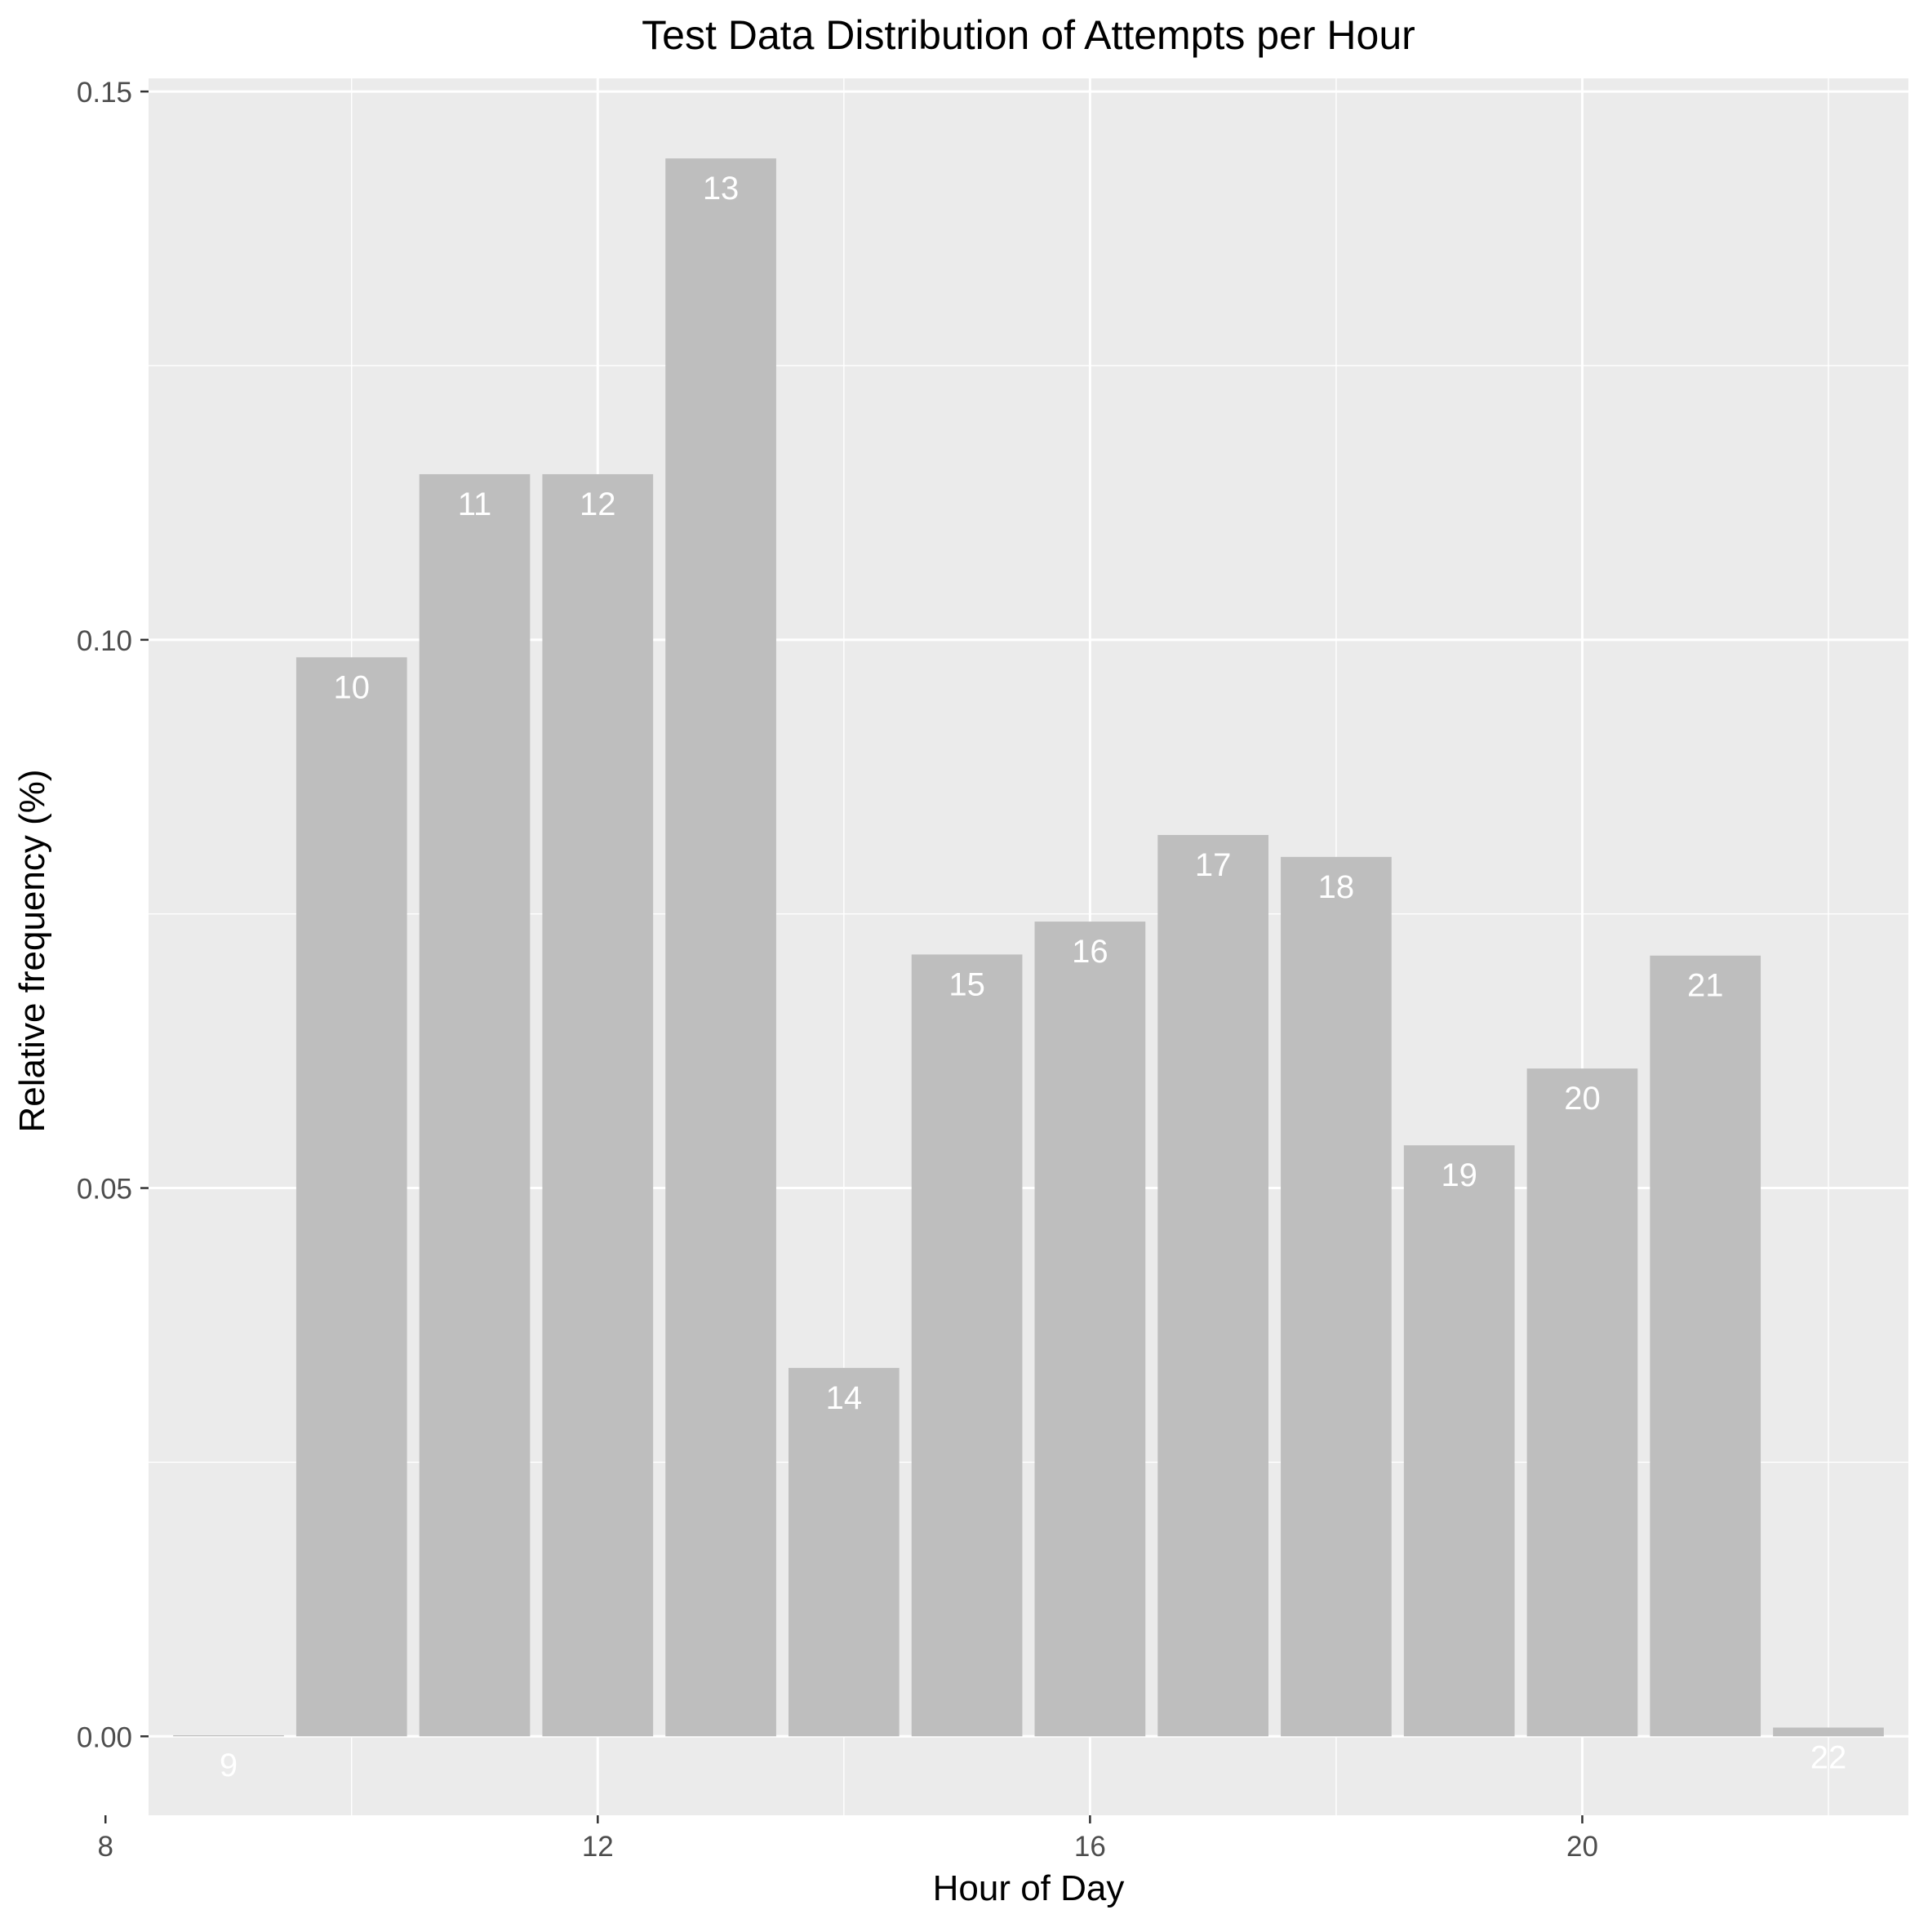  What do you see at coordinates (1705, 986) in the screenshot?
I see `bar-label-hour-21: 21` at bounding box center [1705, 986].